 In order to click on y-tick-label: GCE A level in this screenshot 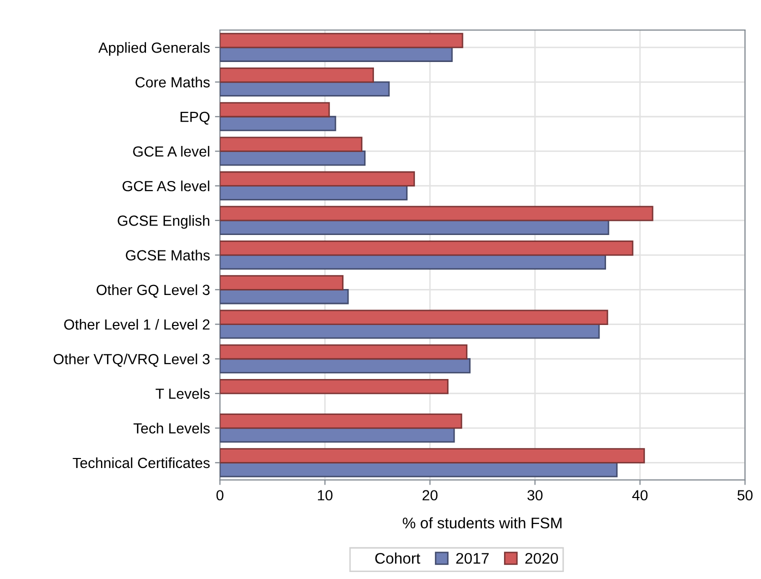, I will do `click(171, 151)`.